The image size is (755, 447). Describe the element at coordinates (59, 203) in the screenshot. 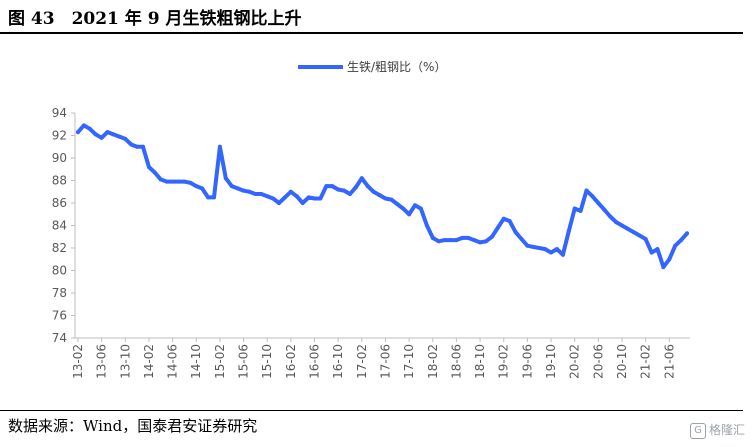

I see `y-tick-label: 86` at that location.